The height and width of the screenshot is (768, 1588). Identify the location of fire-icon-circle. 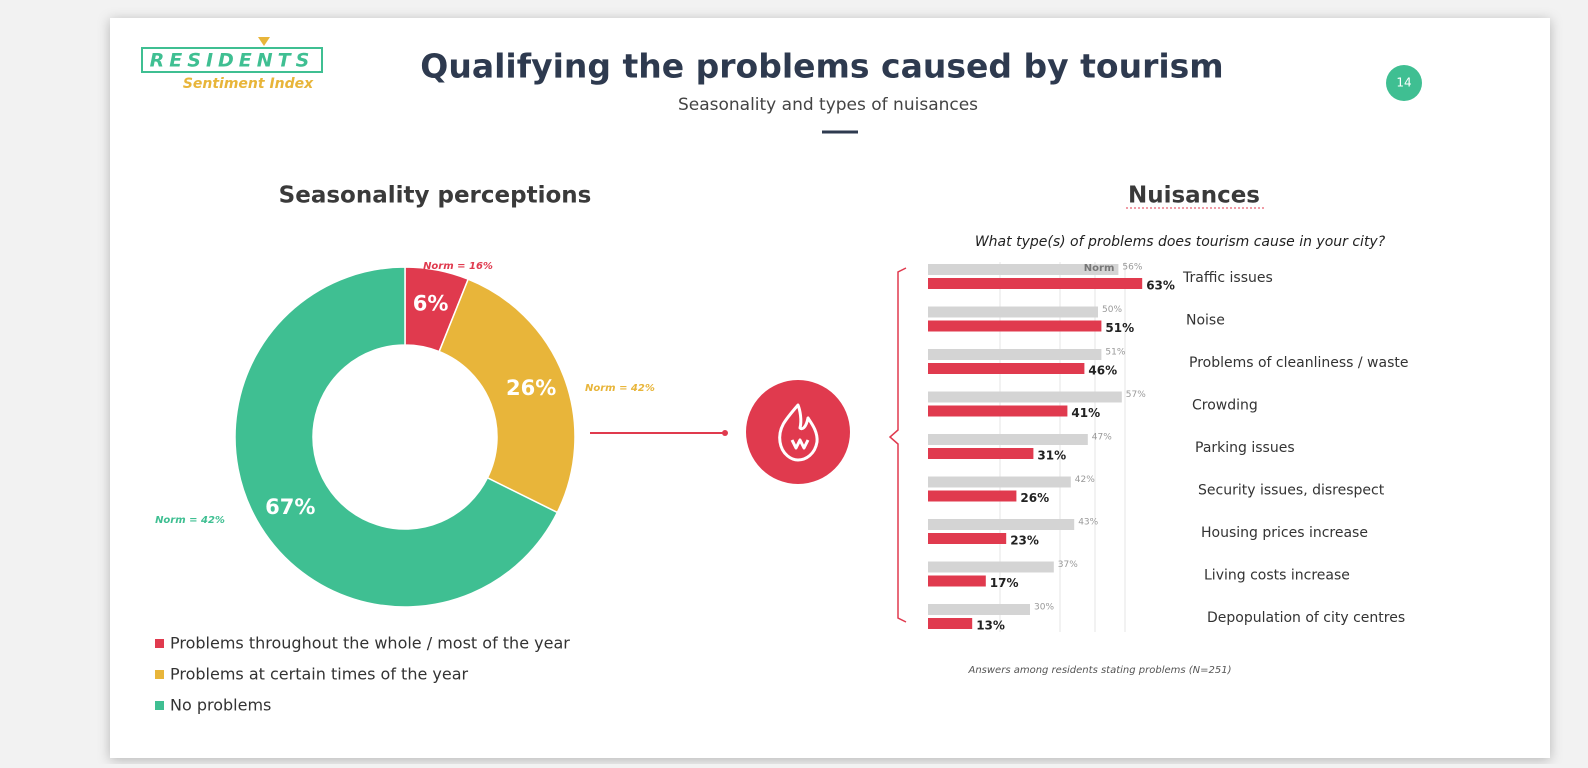
(798, 432).